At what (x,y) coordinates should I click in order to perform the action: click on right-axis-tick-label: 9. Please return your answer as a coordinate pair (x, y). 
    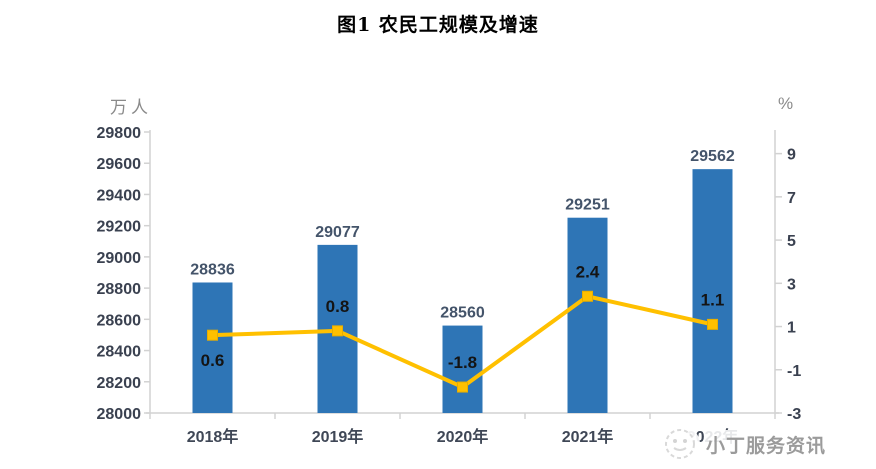
    Looking at the image, I should click on (791, 155).